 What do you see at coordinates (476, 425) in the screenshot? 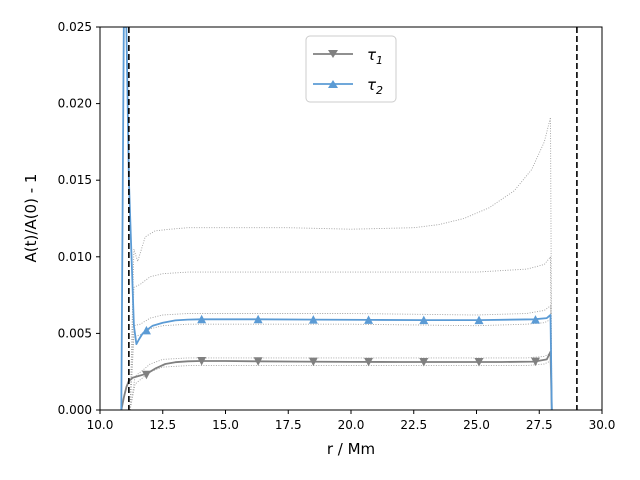
I see `x-tick-label: 25.0` at bounding box center [476, 425].